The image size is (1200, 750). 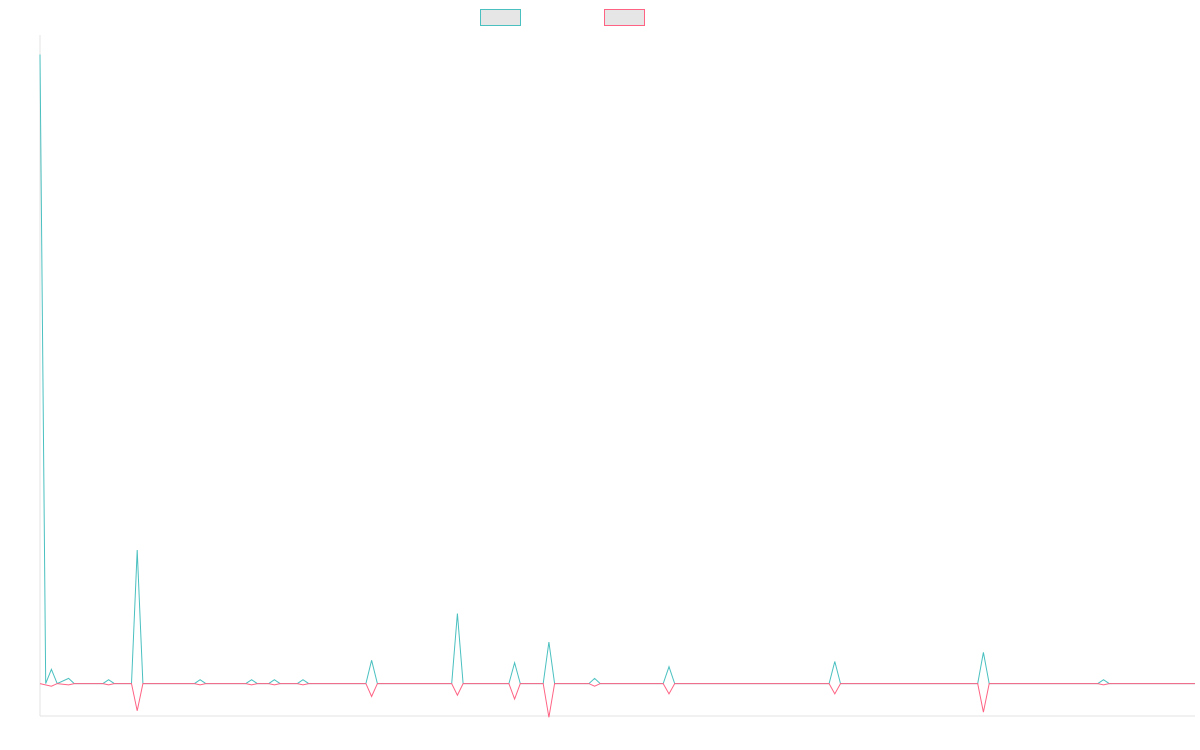 I want to click on legend, so click(x=562, y=17).